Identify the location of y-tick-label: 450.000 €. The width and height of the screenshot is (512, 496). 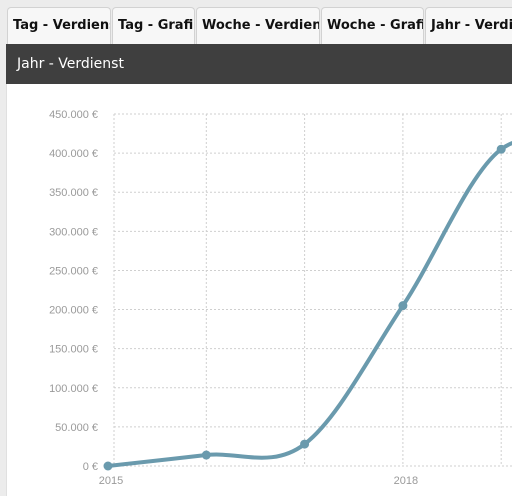
(73, 115).